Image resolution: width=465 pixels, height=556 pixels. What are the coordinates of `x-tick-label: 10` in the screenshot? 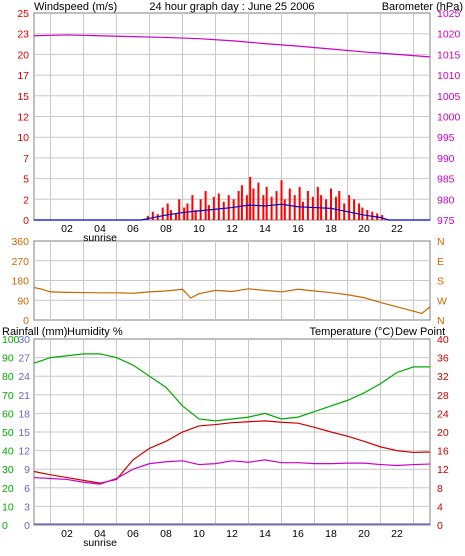 It's located at (199, 534).